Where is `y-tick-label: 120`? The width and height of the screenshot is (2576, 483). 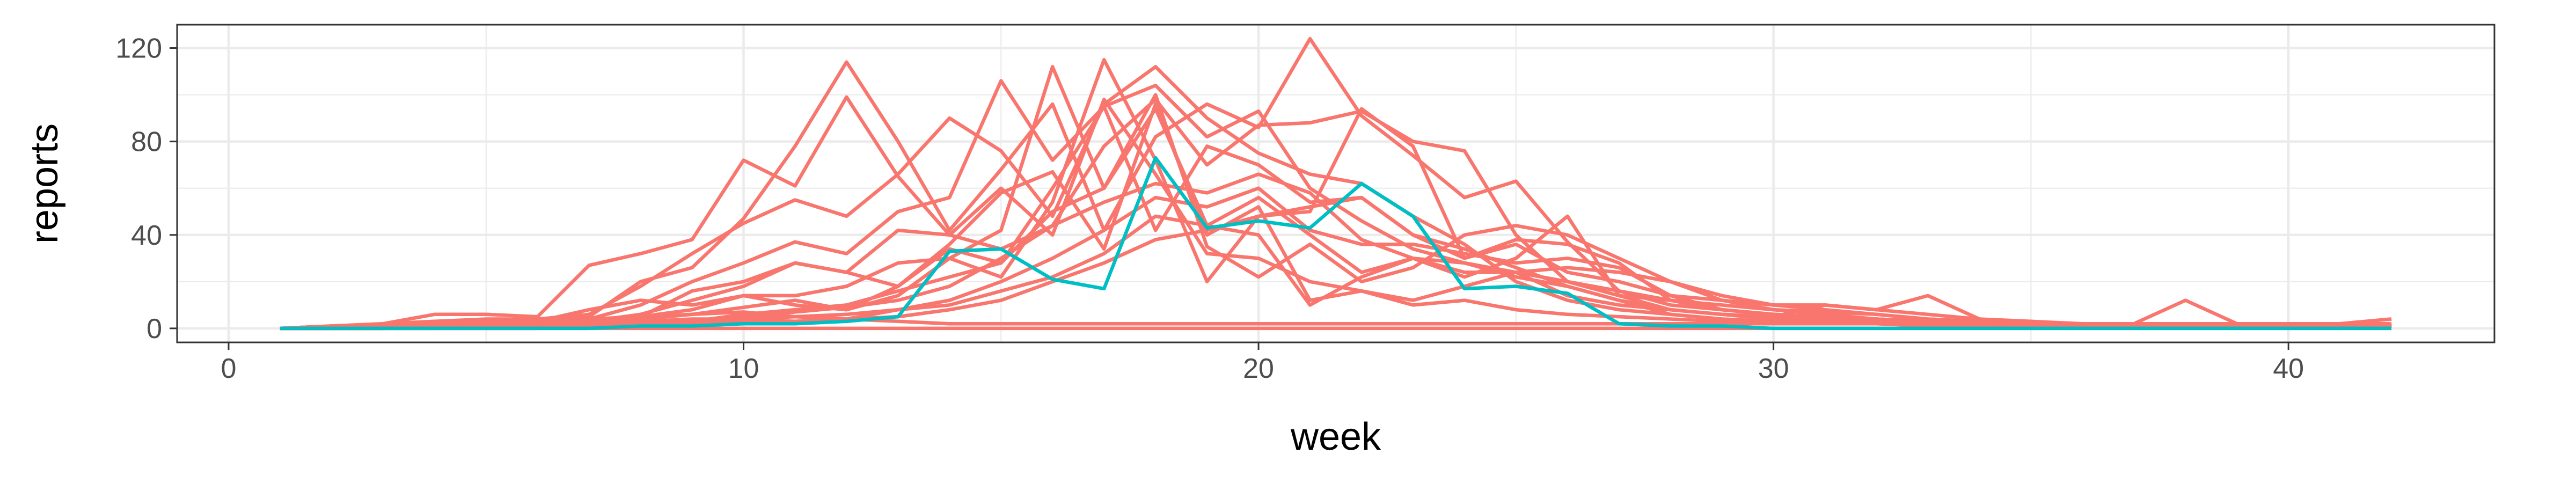 y-tick-label: 120 is located at coordinates (138, 48).